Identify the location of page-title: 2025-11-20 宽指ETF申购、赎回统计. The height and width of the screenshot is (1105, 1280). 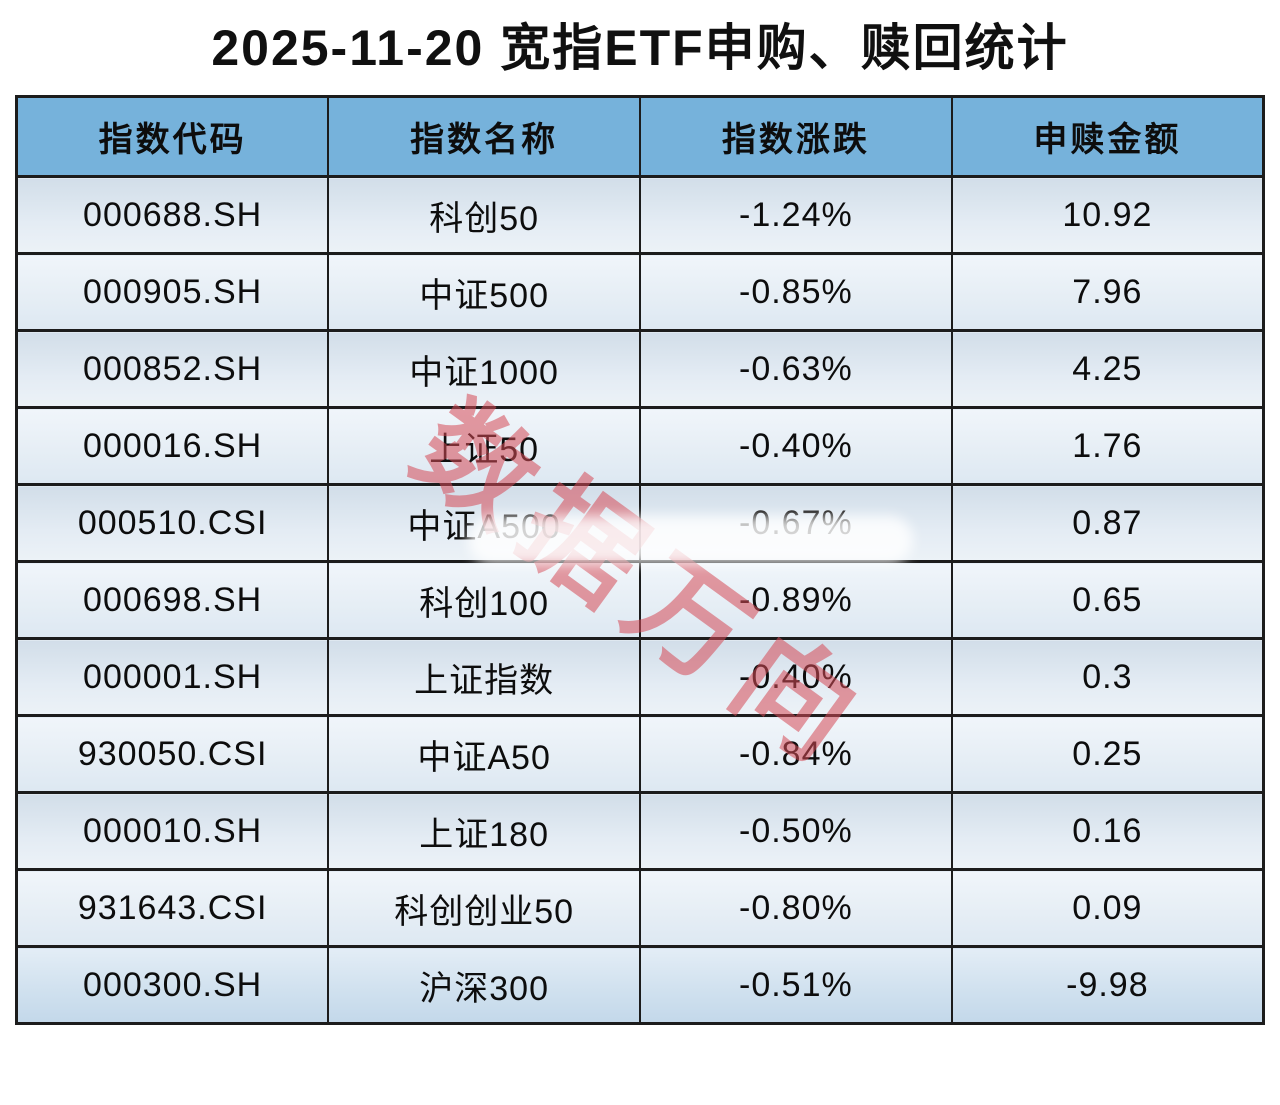
(640, 48).